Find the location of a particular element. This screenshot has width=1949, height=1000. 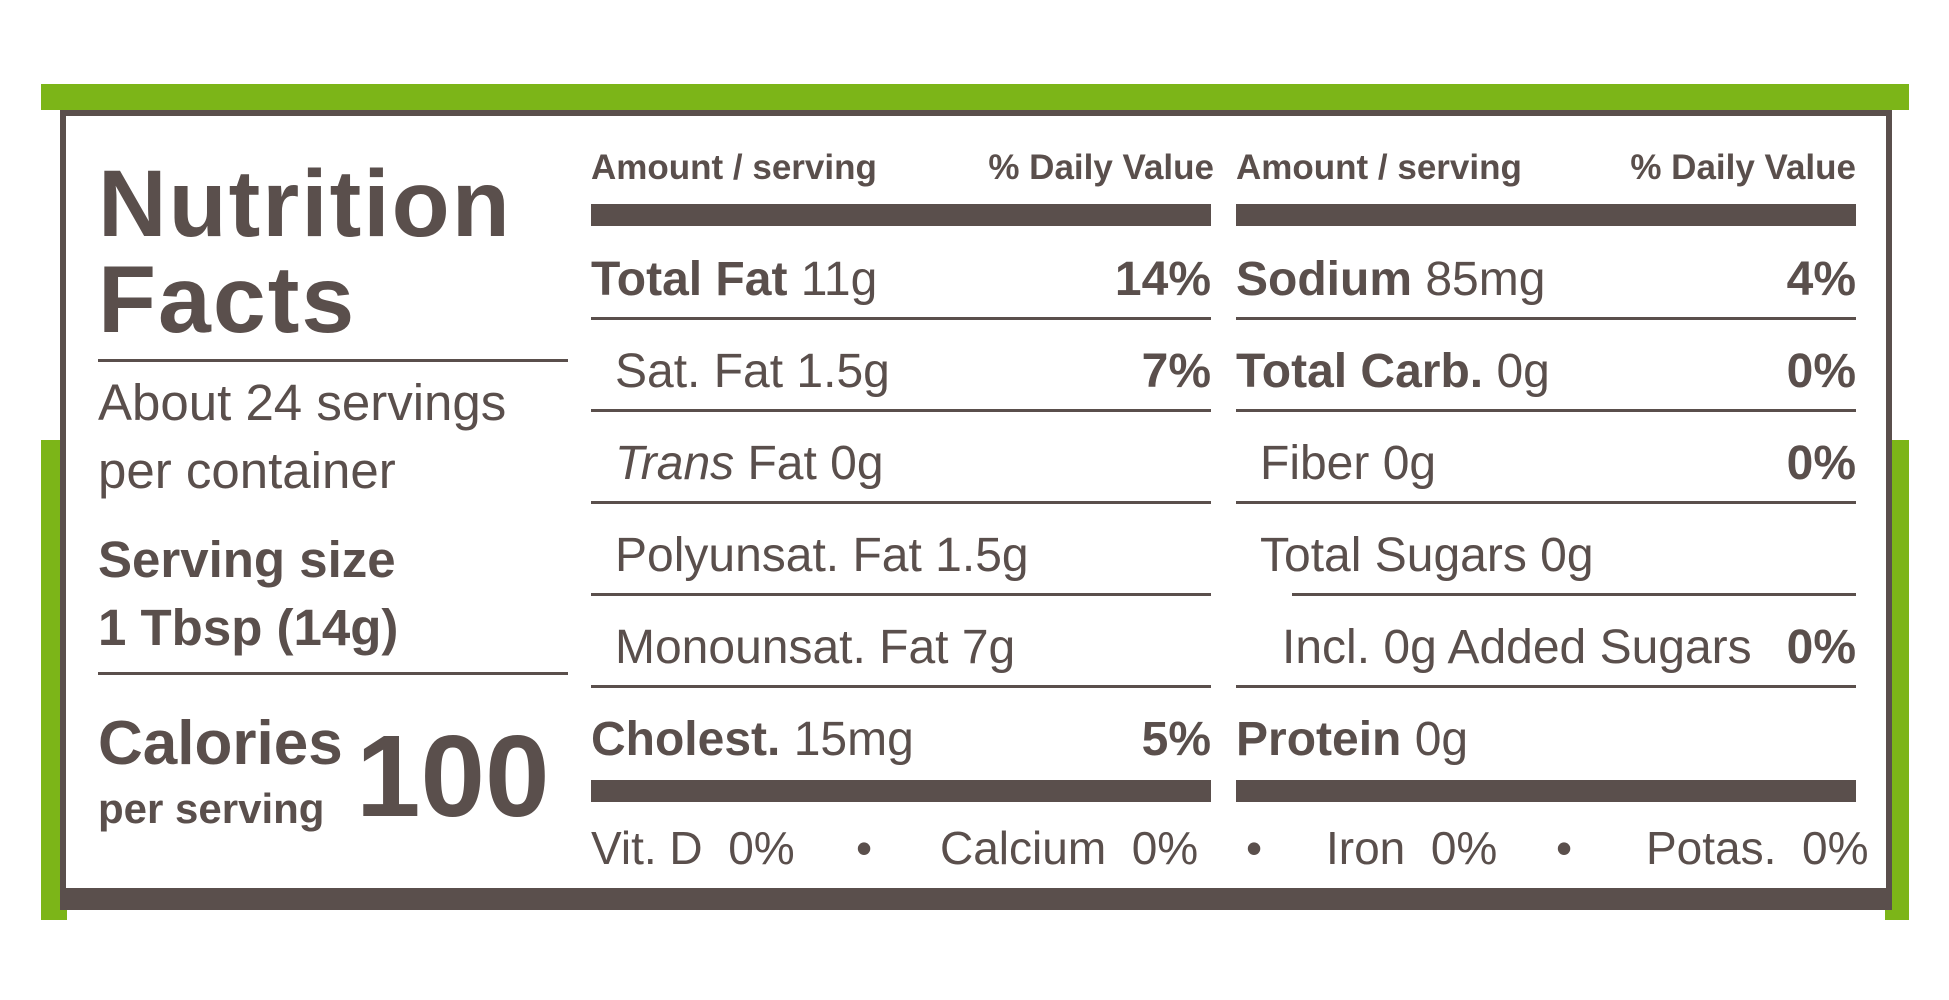

serving-size-label: Serving size is located at coordinates (247, 559).